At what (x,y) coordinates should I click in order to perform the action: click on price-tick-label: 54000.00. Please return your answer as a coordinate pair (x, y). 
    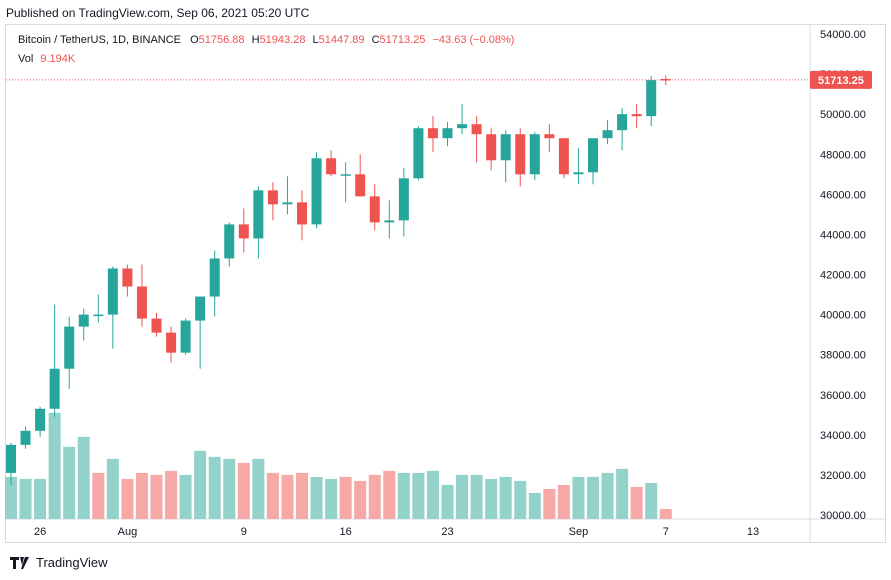
    Looking at the image, I should click on (843, 35).